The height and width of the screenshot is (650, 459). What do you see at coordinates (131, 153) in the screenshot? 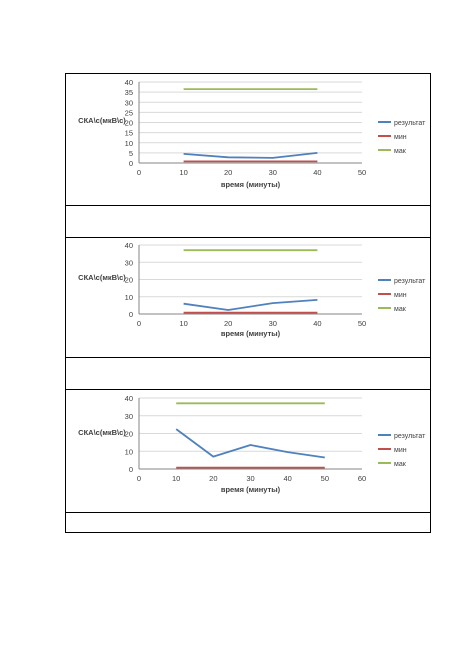
I see `y-tick-label: 5` at bounding box center [131, 153].